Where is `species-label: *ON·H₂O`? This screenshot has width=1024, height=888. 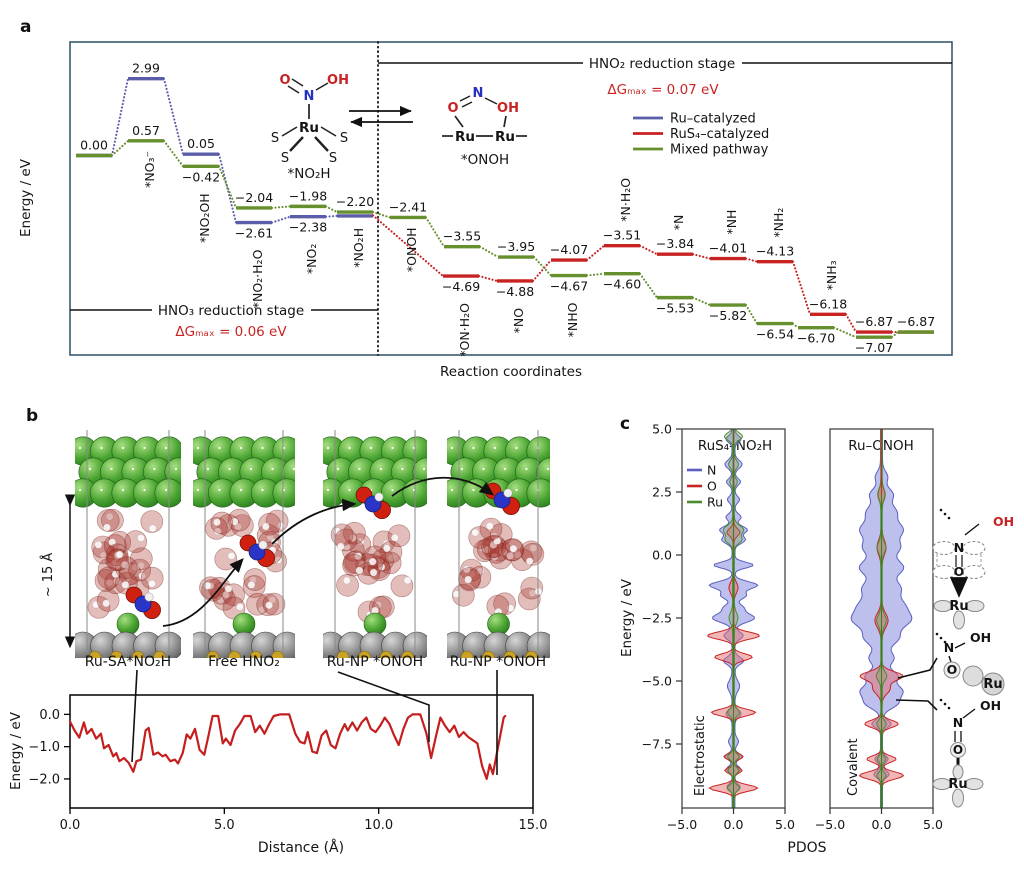
species-label: *ON·H₂O is located at coordinates (464, 330).